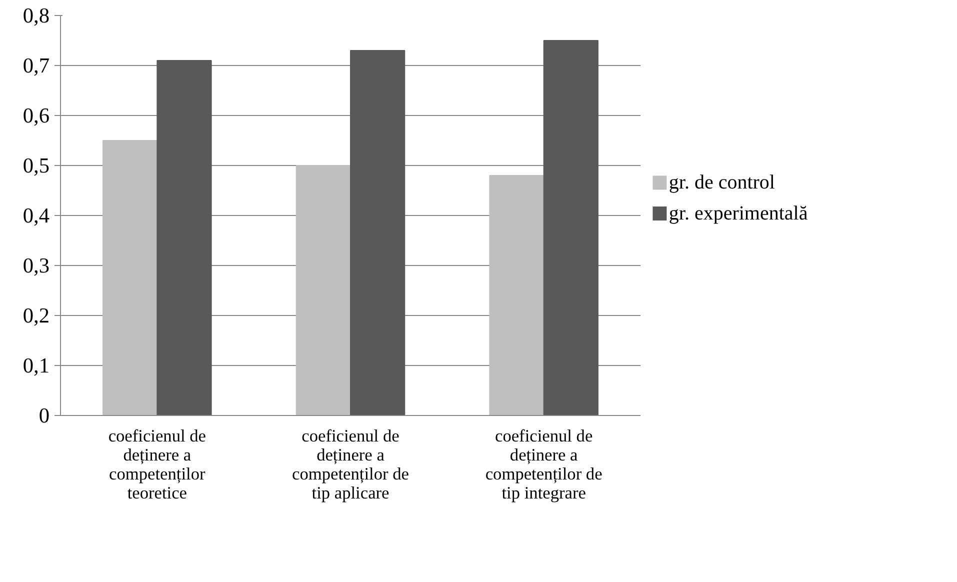  Describe the element at coordinates (36, 66) in the screenshot. I see `y-tick-label: 0,7` at that location.